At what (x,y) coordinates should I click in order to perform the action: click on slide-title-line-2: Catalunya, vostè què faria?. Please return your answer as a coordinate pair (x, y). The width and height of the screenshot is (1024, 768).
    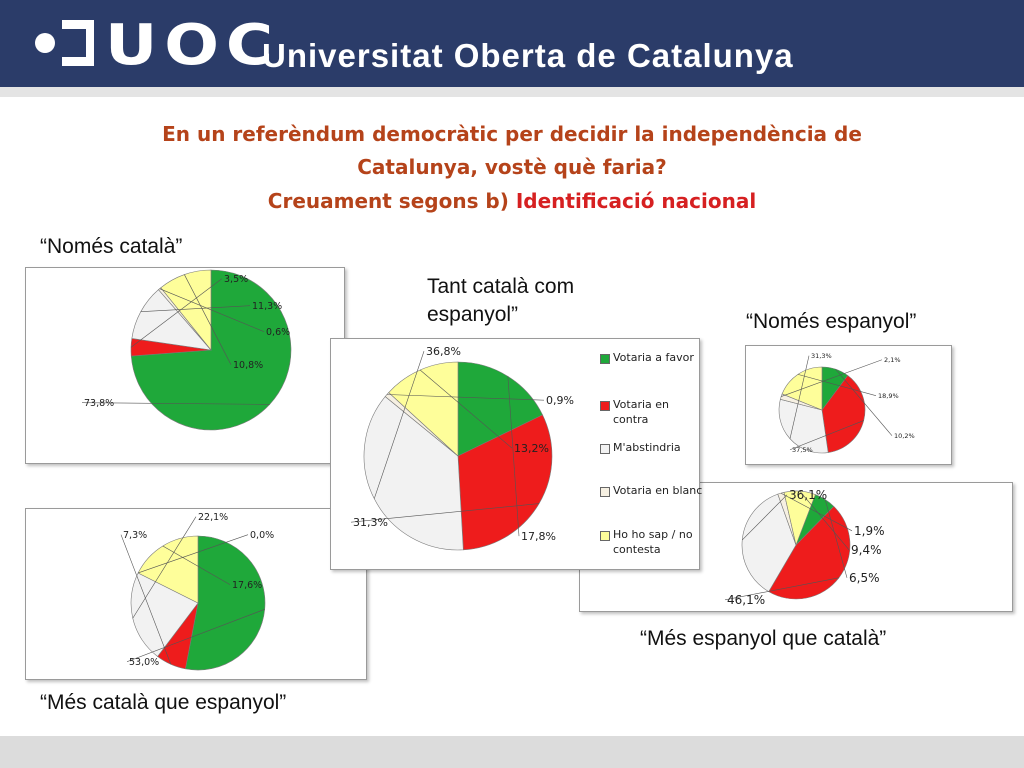
    Looking at the image, I should click on (512, 167).